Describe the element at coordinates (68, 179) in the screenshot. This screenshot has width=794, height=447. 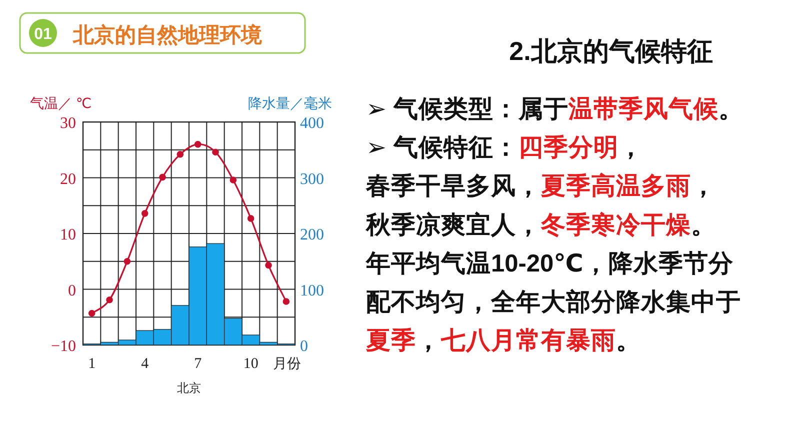
I see `y-tick-label: 20` at that location.